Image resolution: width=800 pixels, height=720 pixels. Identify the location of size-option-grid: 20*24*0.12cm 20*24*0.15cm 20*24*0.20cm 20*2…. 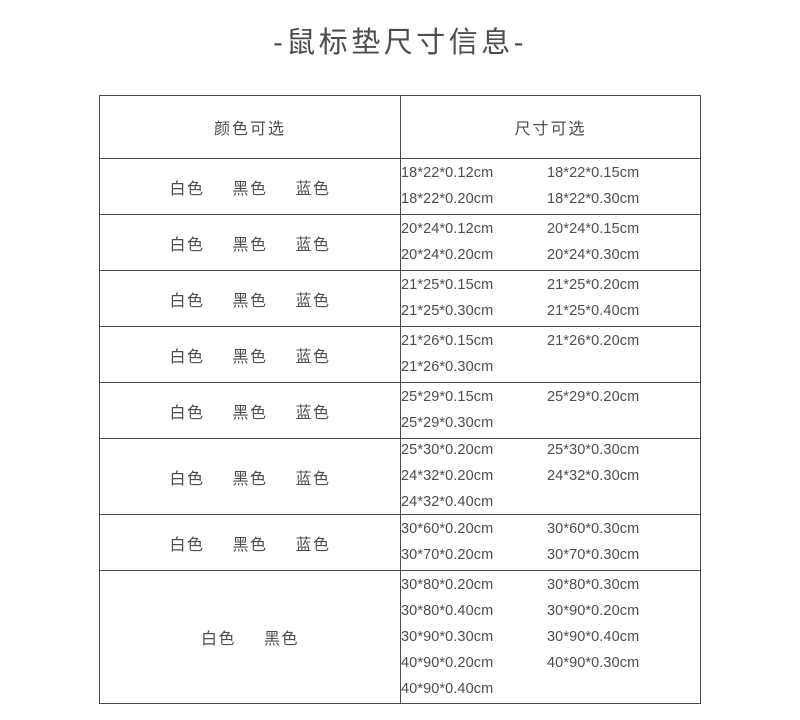
(550, 242).